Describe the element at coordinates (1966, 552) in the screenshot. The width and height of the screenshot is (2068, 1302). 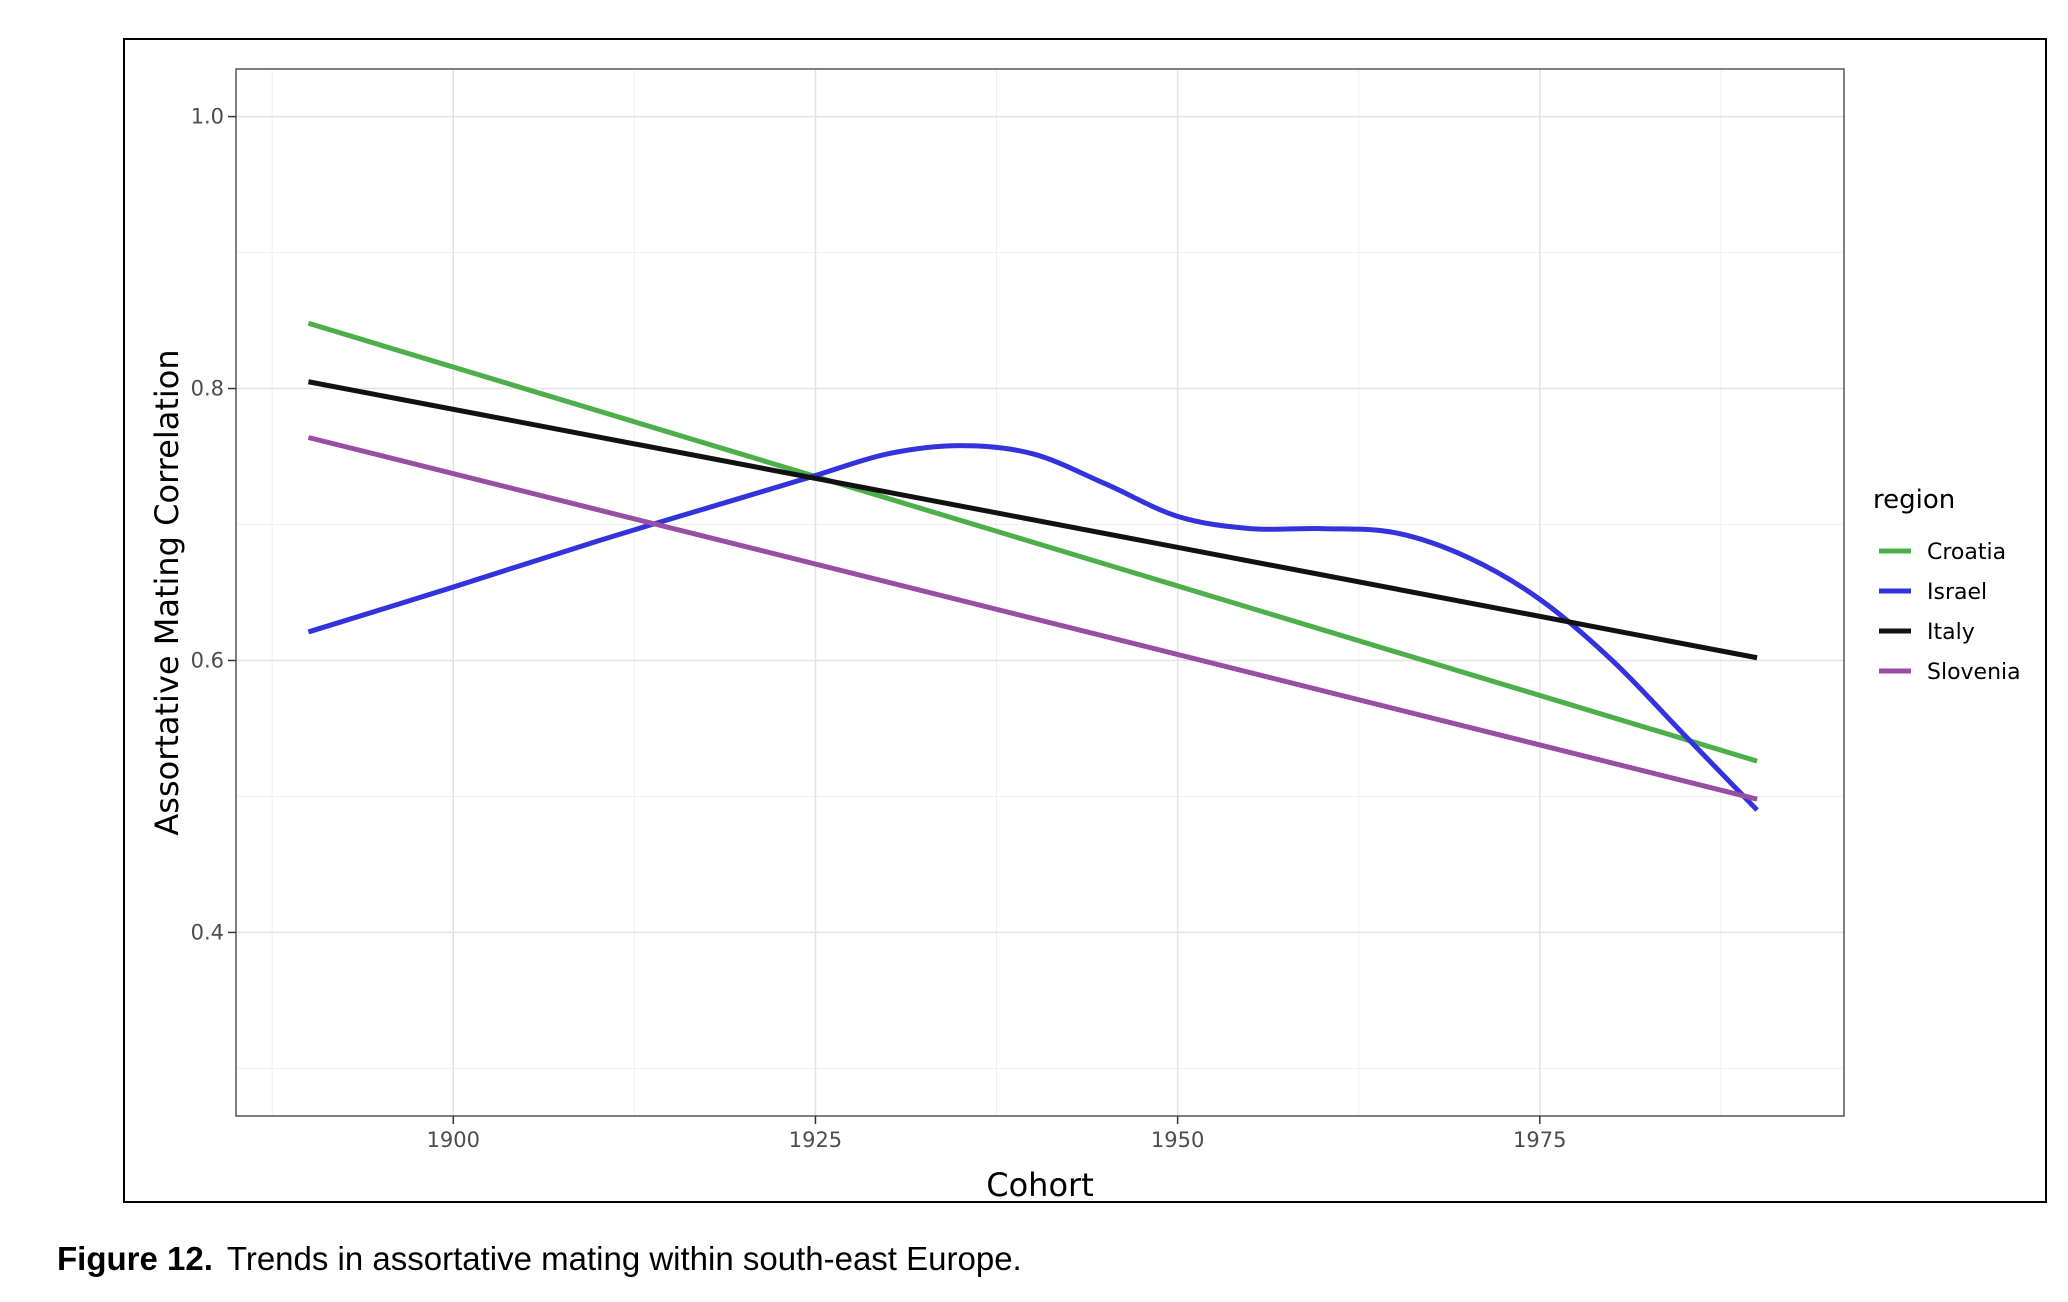
I see `legend-label-croatia: Croatia` at that location.